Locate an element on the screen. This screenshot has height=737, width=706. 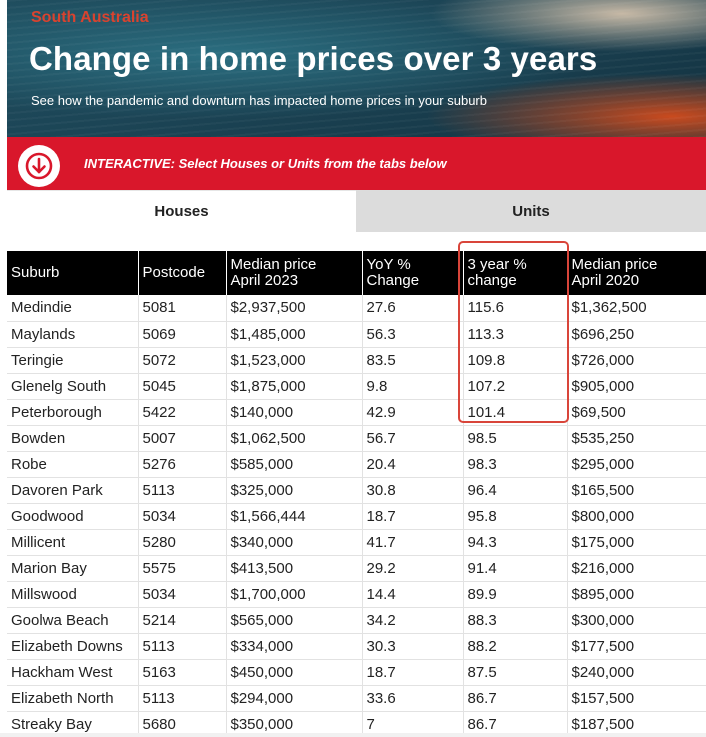
three-year-change-cell: 89.9 is located at coordinates (515, 594).